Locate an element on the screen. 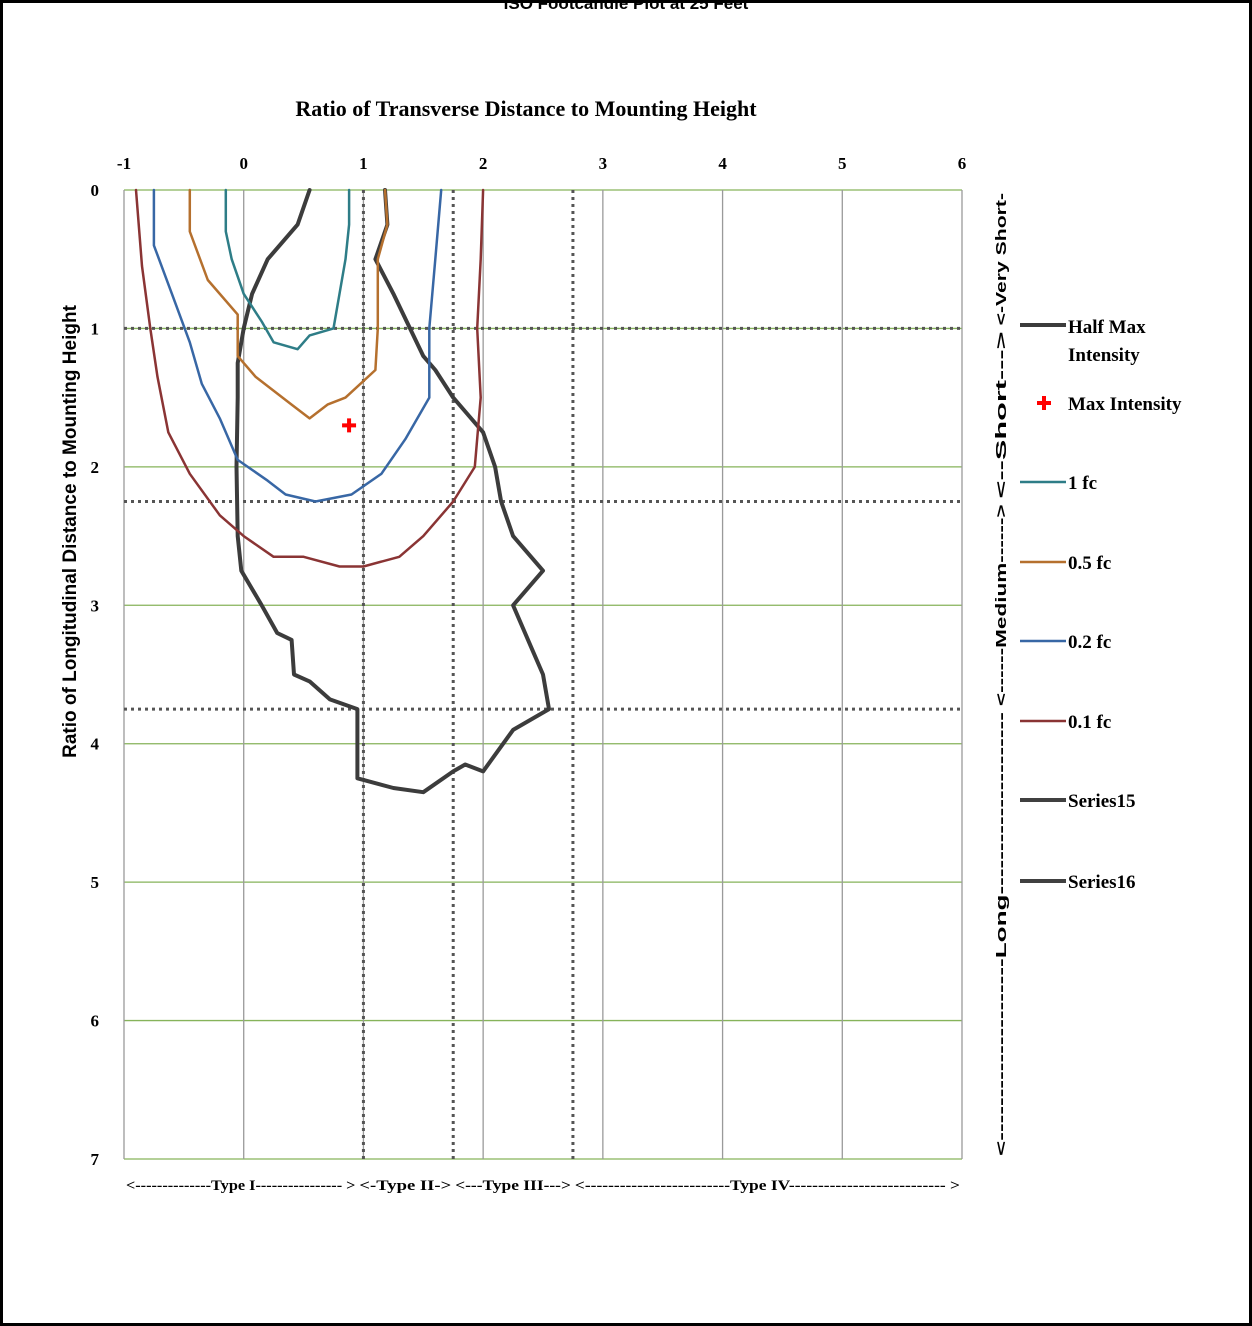  series-line-fc01 is located at coordinates (309, 378).